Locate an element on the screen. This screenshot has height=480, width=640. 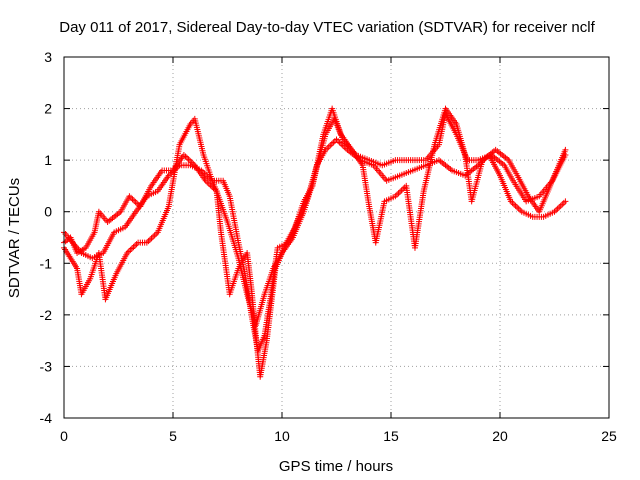
y-tick-label: -4 is located at coordinates (46, 418).